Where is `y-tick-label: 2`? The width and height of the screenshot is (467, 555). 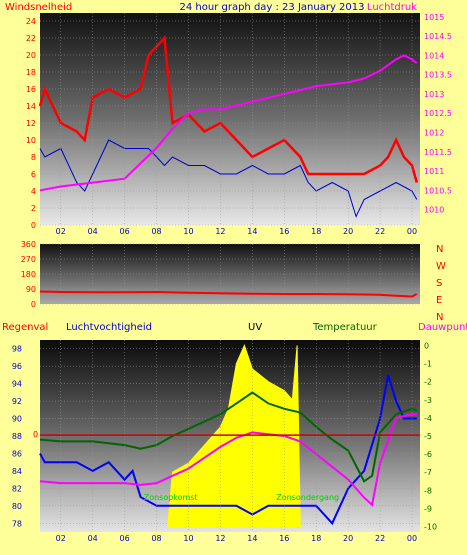 y-tick-label: 2 is located at coordinates (33, 208).